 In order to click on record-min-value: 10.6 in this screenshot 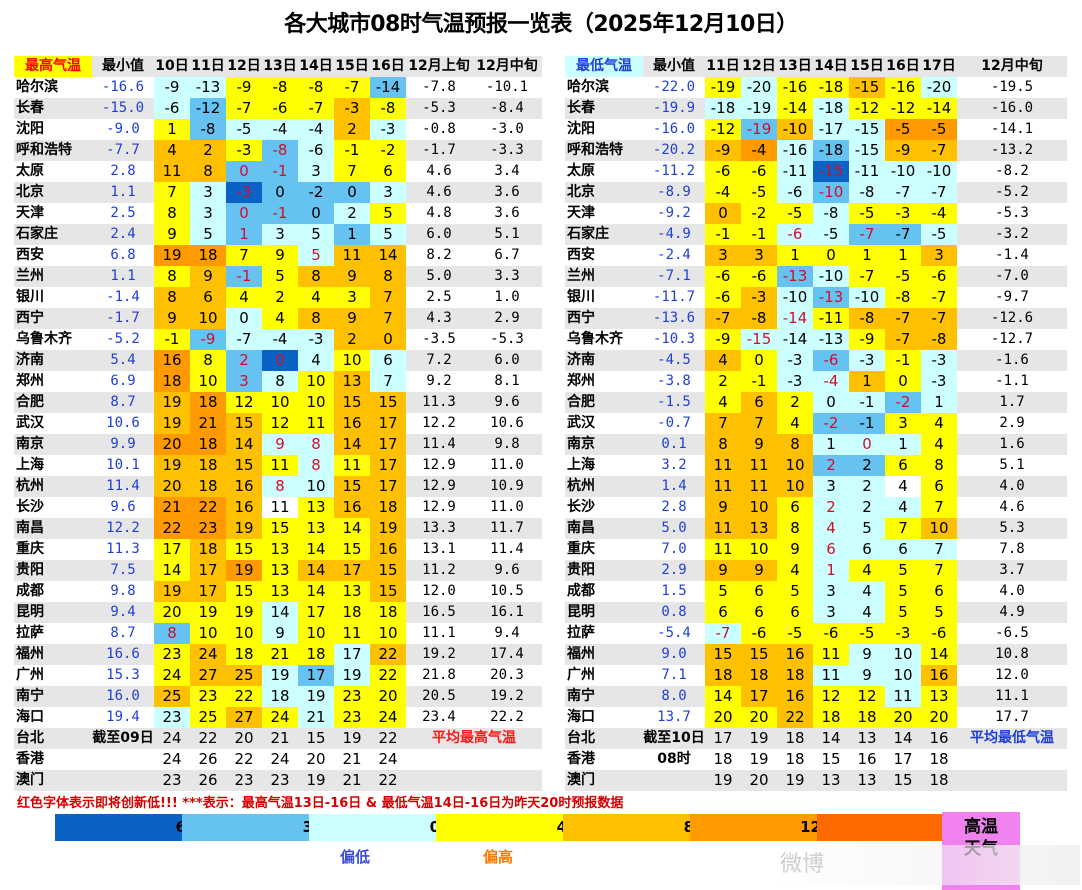, I will do `click(123, 423)`.